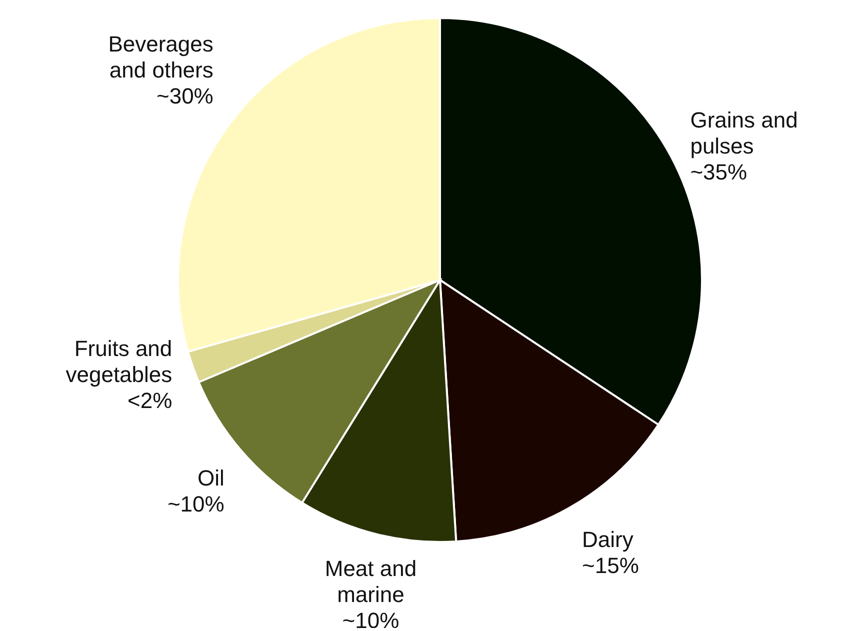 The width and height of the screenshot is (844, 631). What do you see at coordinates (210, 478) in the screenshot?
I see `slice-label: Oil` at bounding box center [210, 478].